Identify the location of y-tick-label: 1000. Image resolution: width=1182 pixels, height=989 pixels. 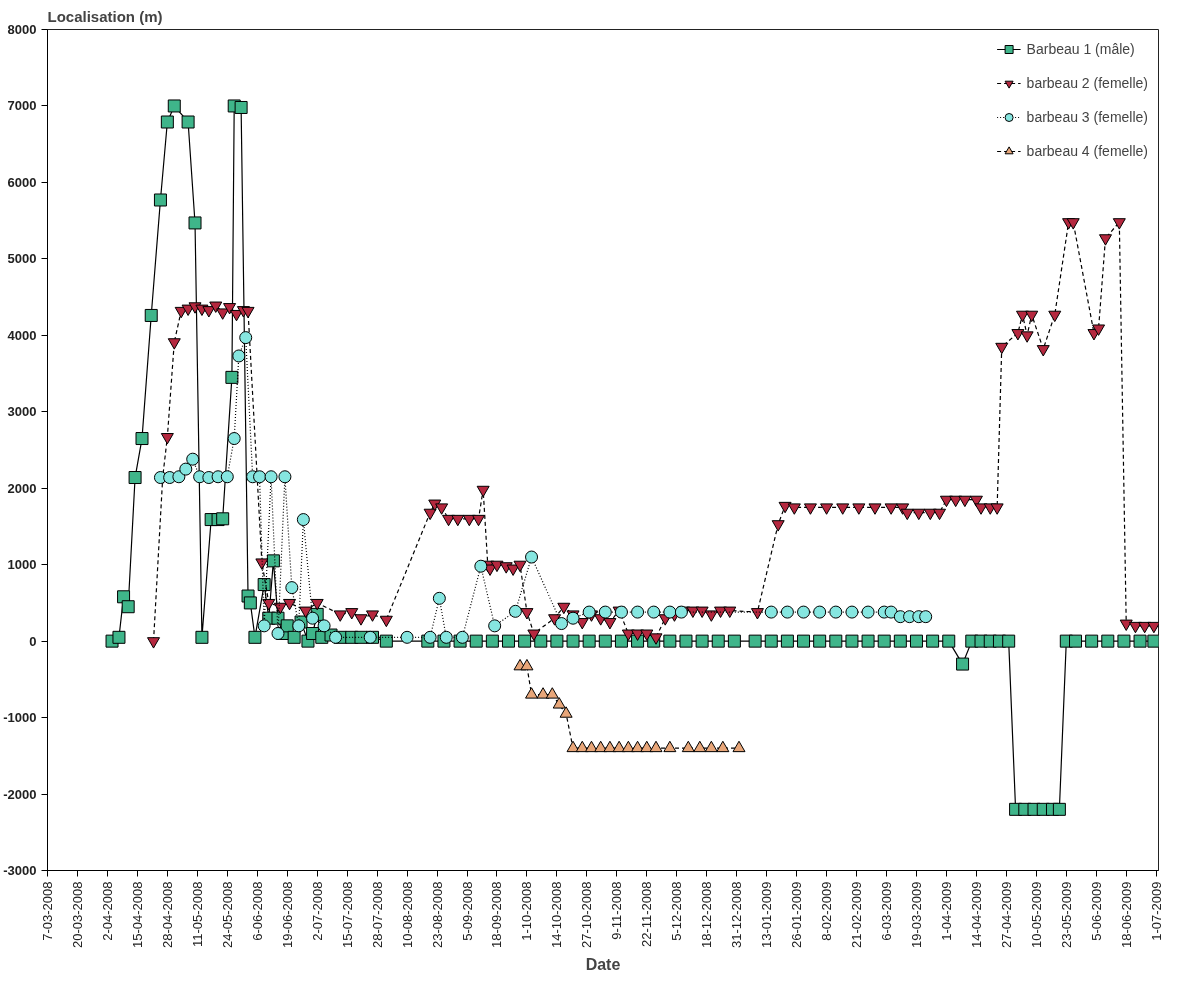
(22, 565).